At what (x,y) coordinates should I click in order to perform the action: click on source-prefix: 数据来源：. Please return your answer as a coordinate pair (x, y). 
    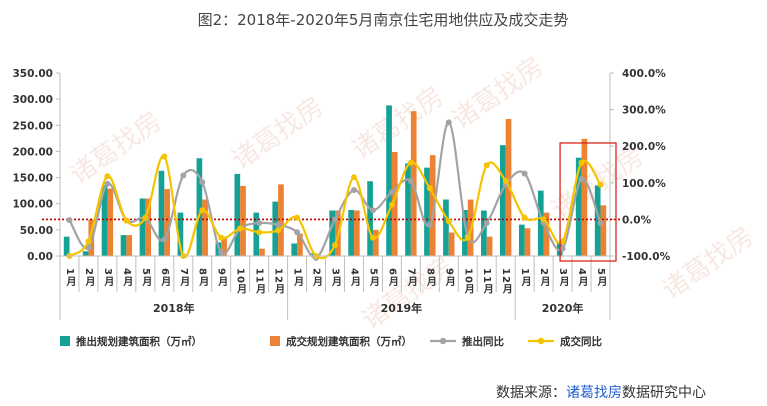
    Looking at the image, I should click on (531, 393).